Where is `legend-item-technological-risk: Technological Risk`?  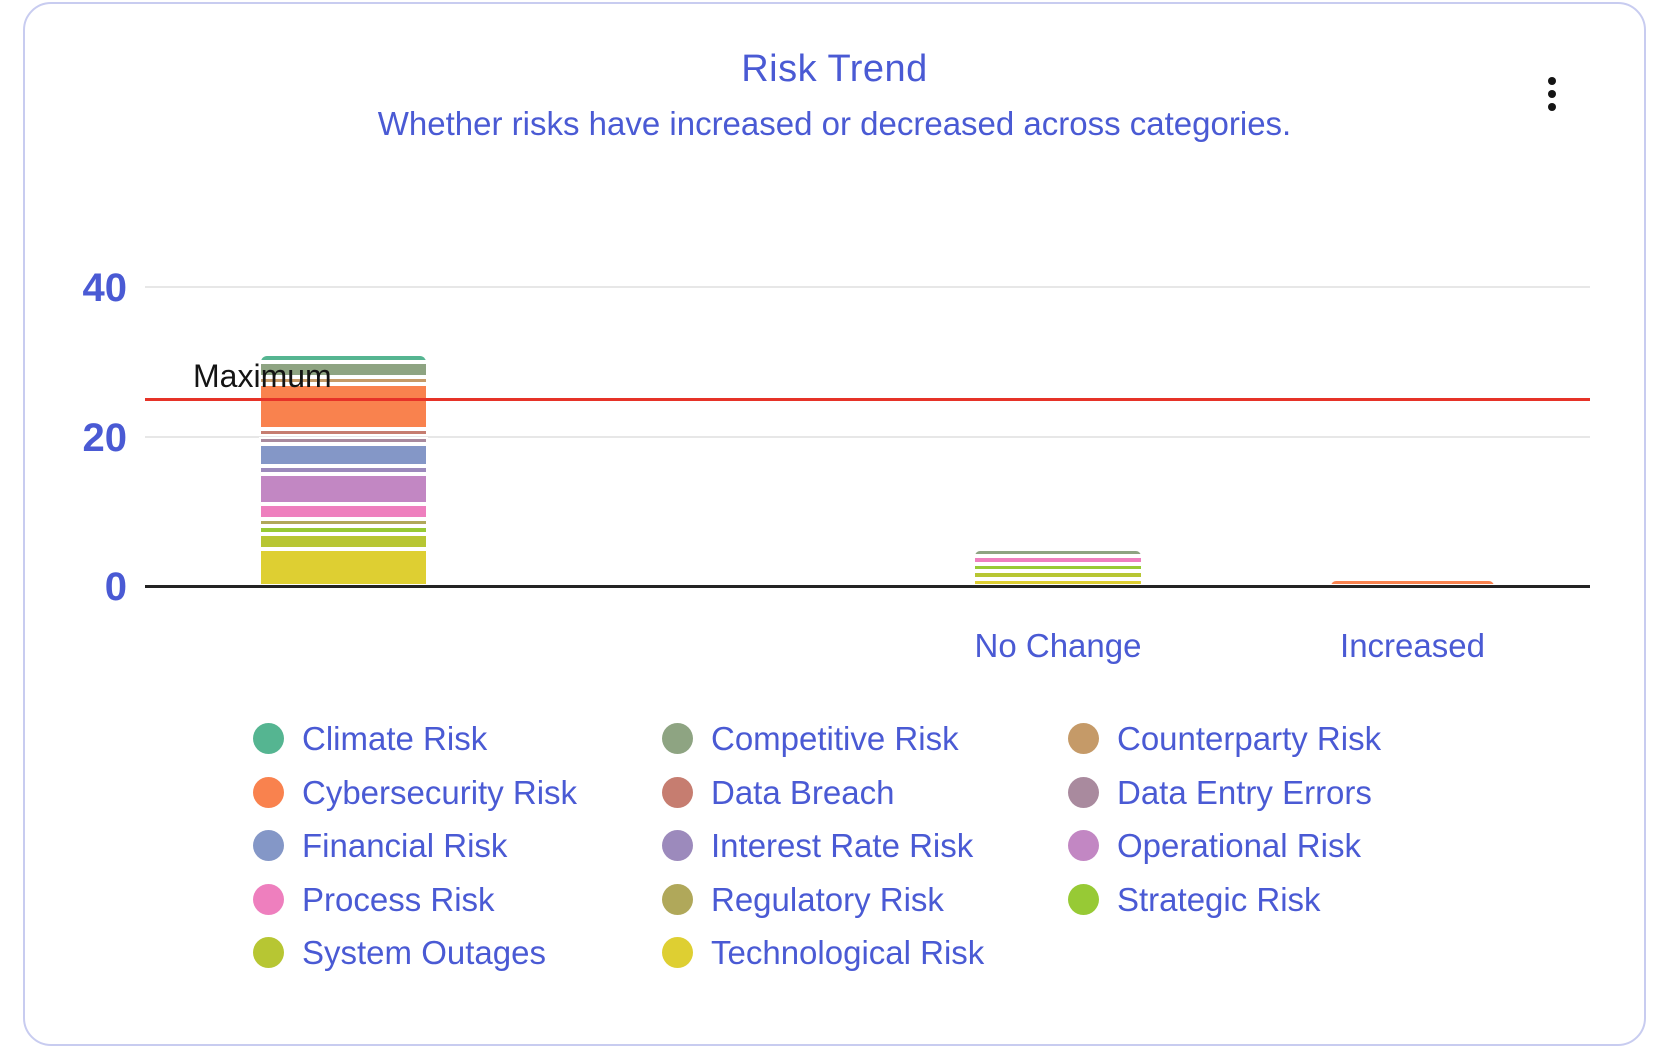
legend-item-technological-risk: Technological Risk is located at coordinates (865, 953).